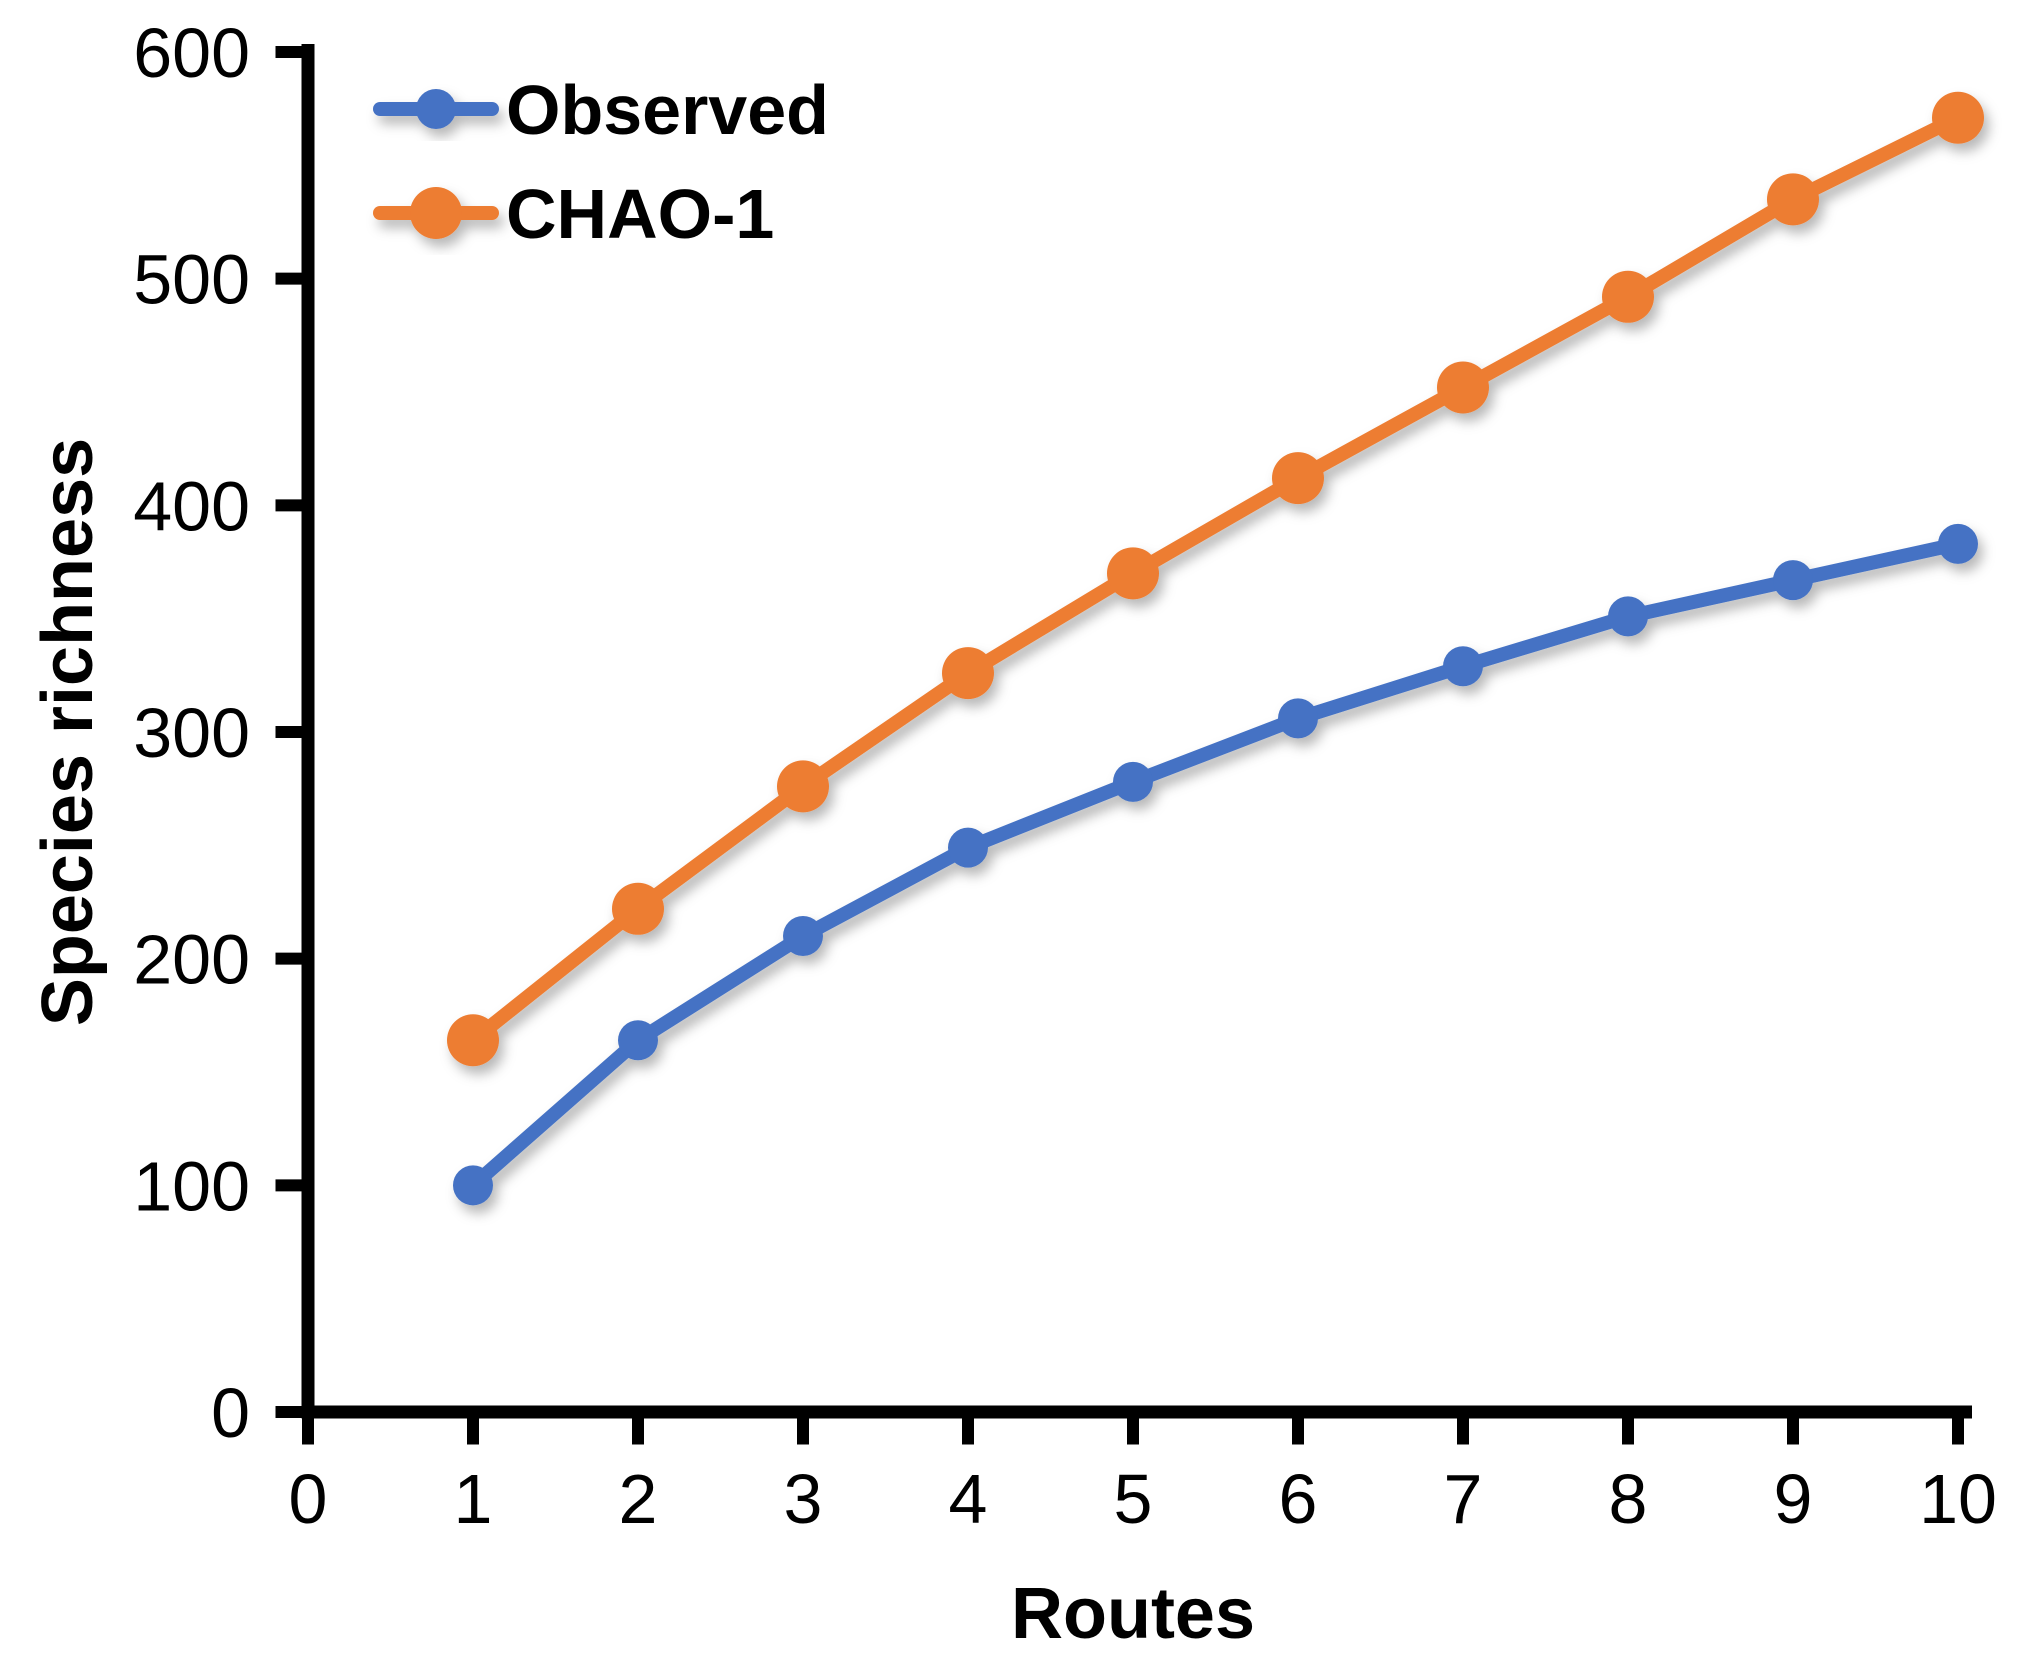 The height and width of the screenshot is (1659, 2021). Describe the element at coordinates (1133, 1614) in the screenshot. I see `x-axis-title: Routes` at that location.